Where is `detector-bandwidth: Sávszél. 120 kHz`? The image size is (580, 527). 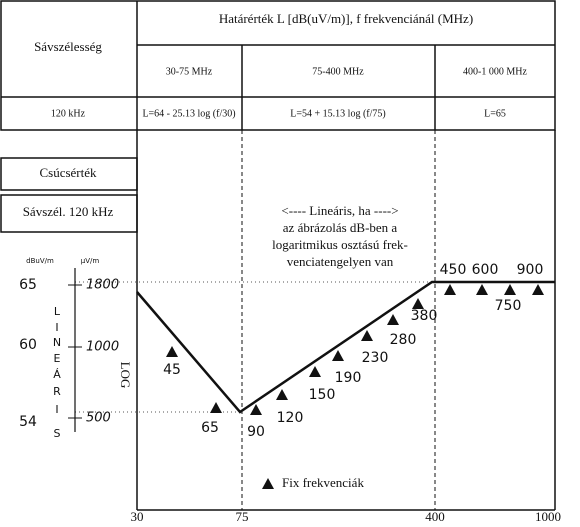 detector-bandwidth: Sávszél. 120 kHz is located at coordinates (68, 211).